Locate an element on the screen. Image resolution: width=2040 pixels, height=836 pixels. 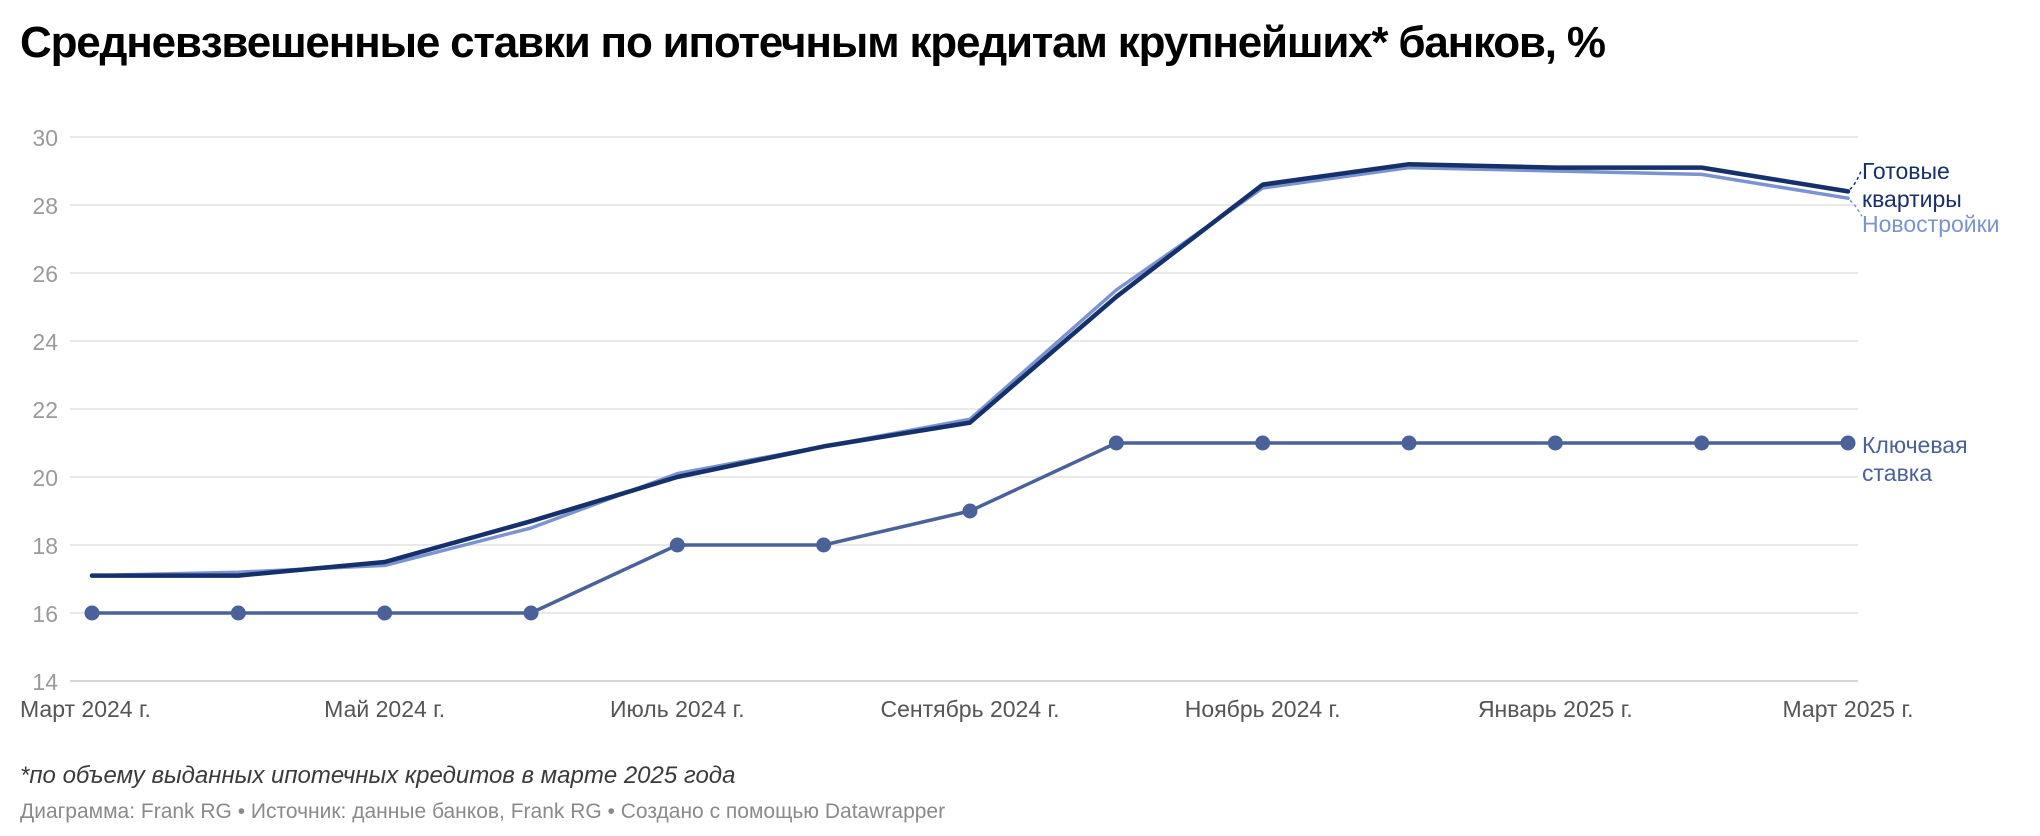
y-tick-label: 14 is located at coordinates (45, 682).